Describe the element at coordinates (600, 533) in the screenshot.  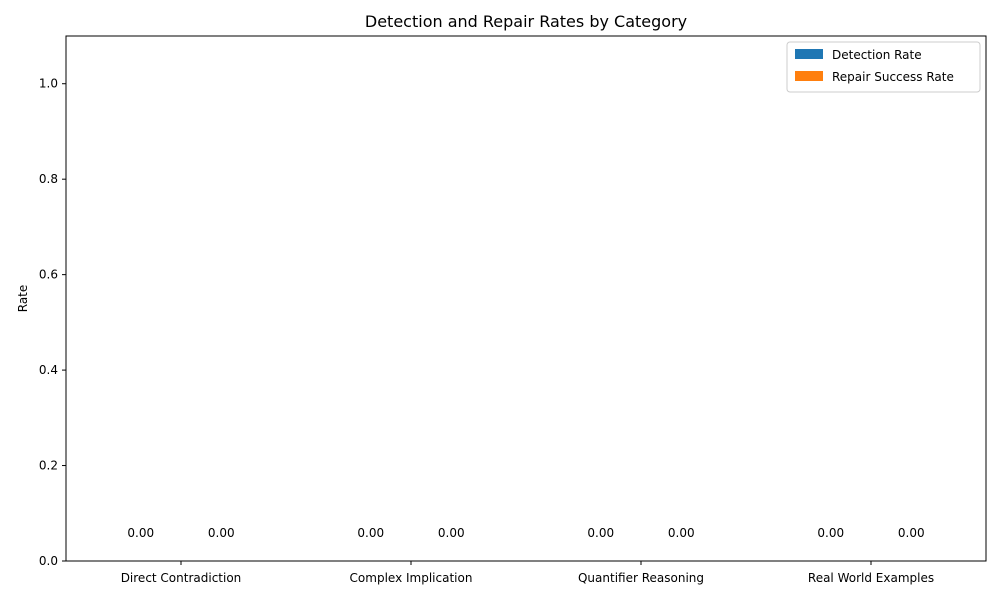
I see `data-label-detection-rate-quantifier-reasoning: 0.00` at that location.